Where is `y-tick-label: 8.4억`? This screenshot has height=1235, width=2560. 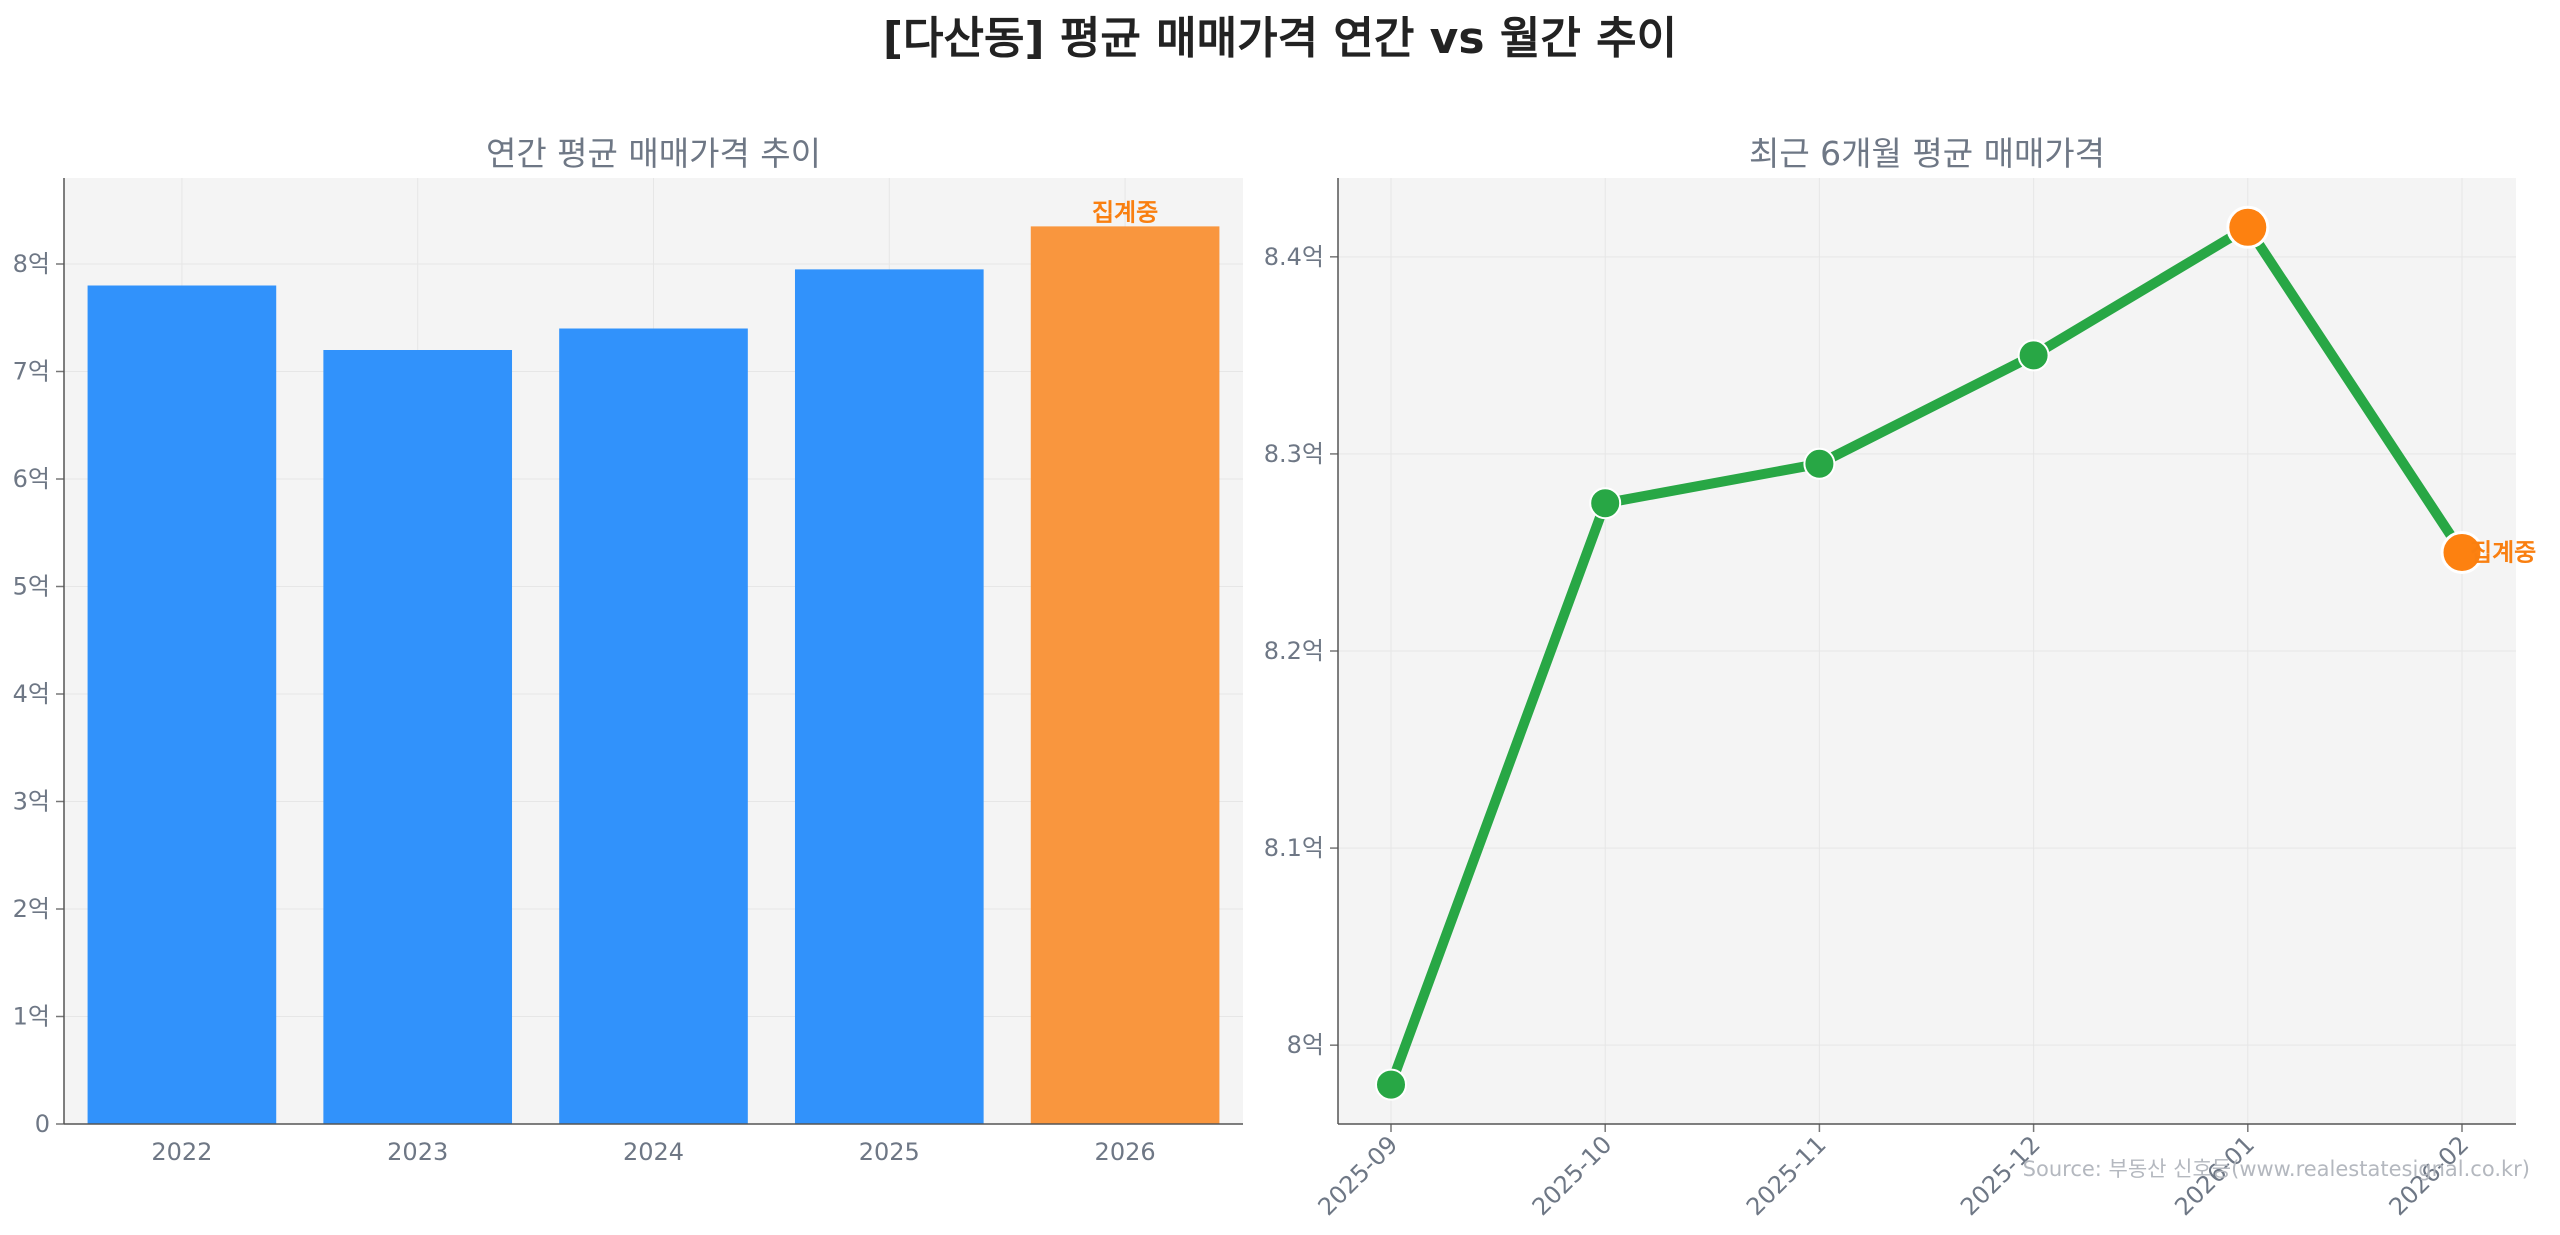
y-tick-label: 8.4억 is located at coordinates (1294, 257).